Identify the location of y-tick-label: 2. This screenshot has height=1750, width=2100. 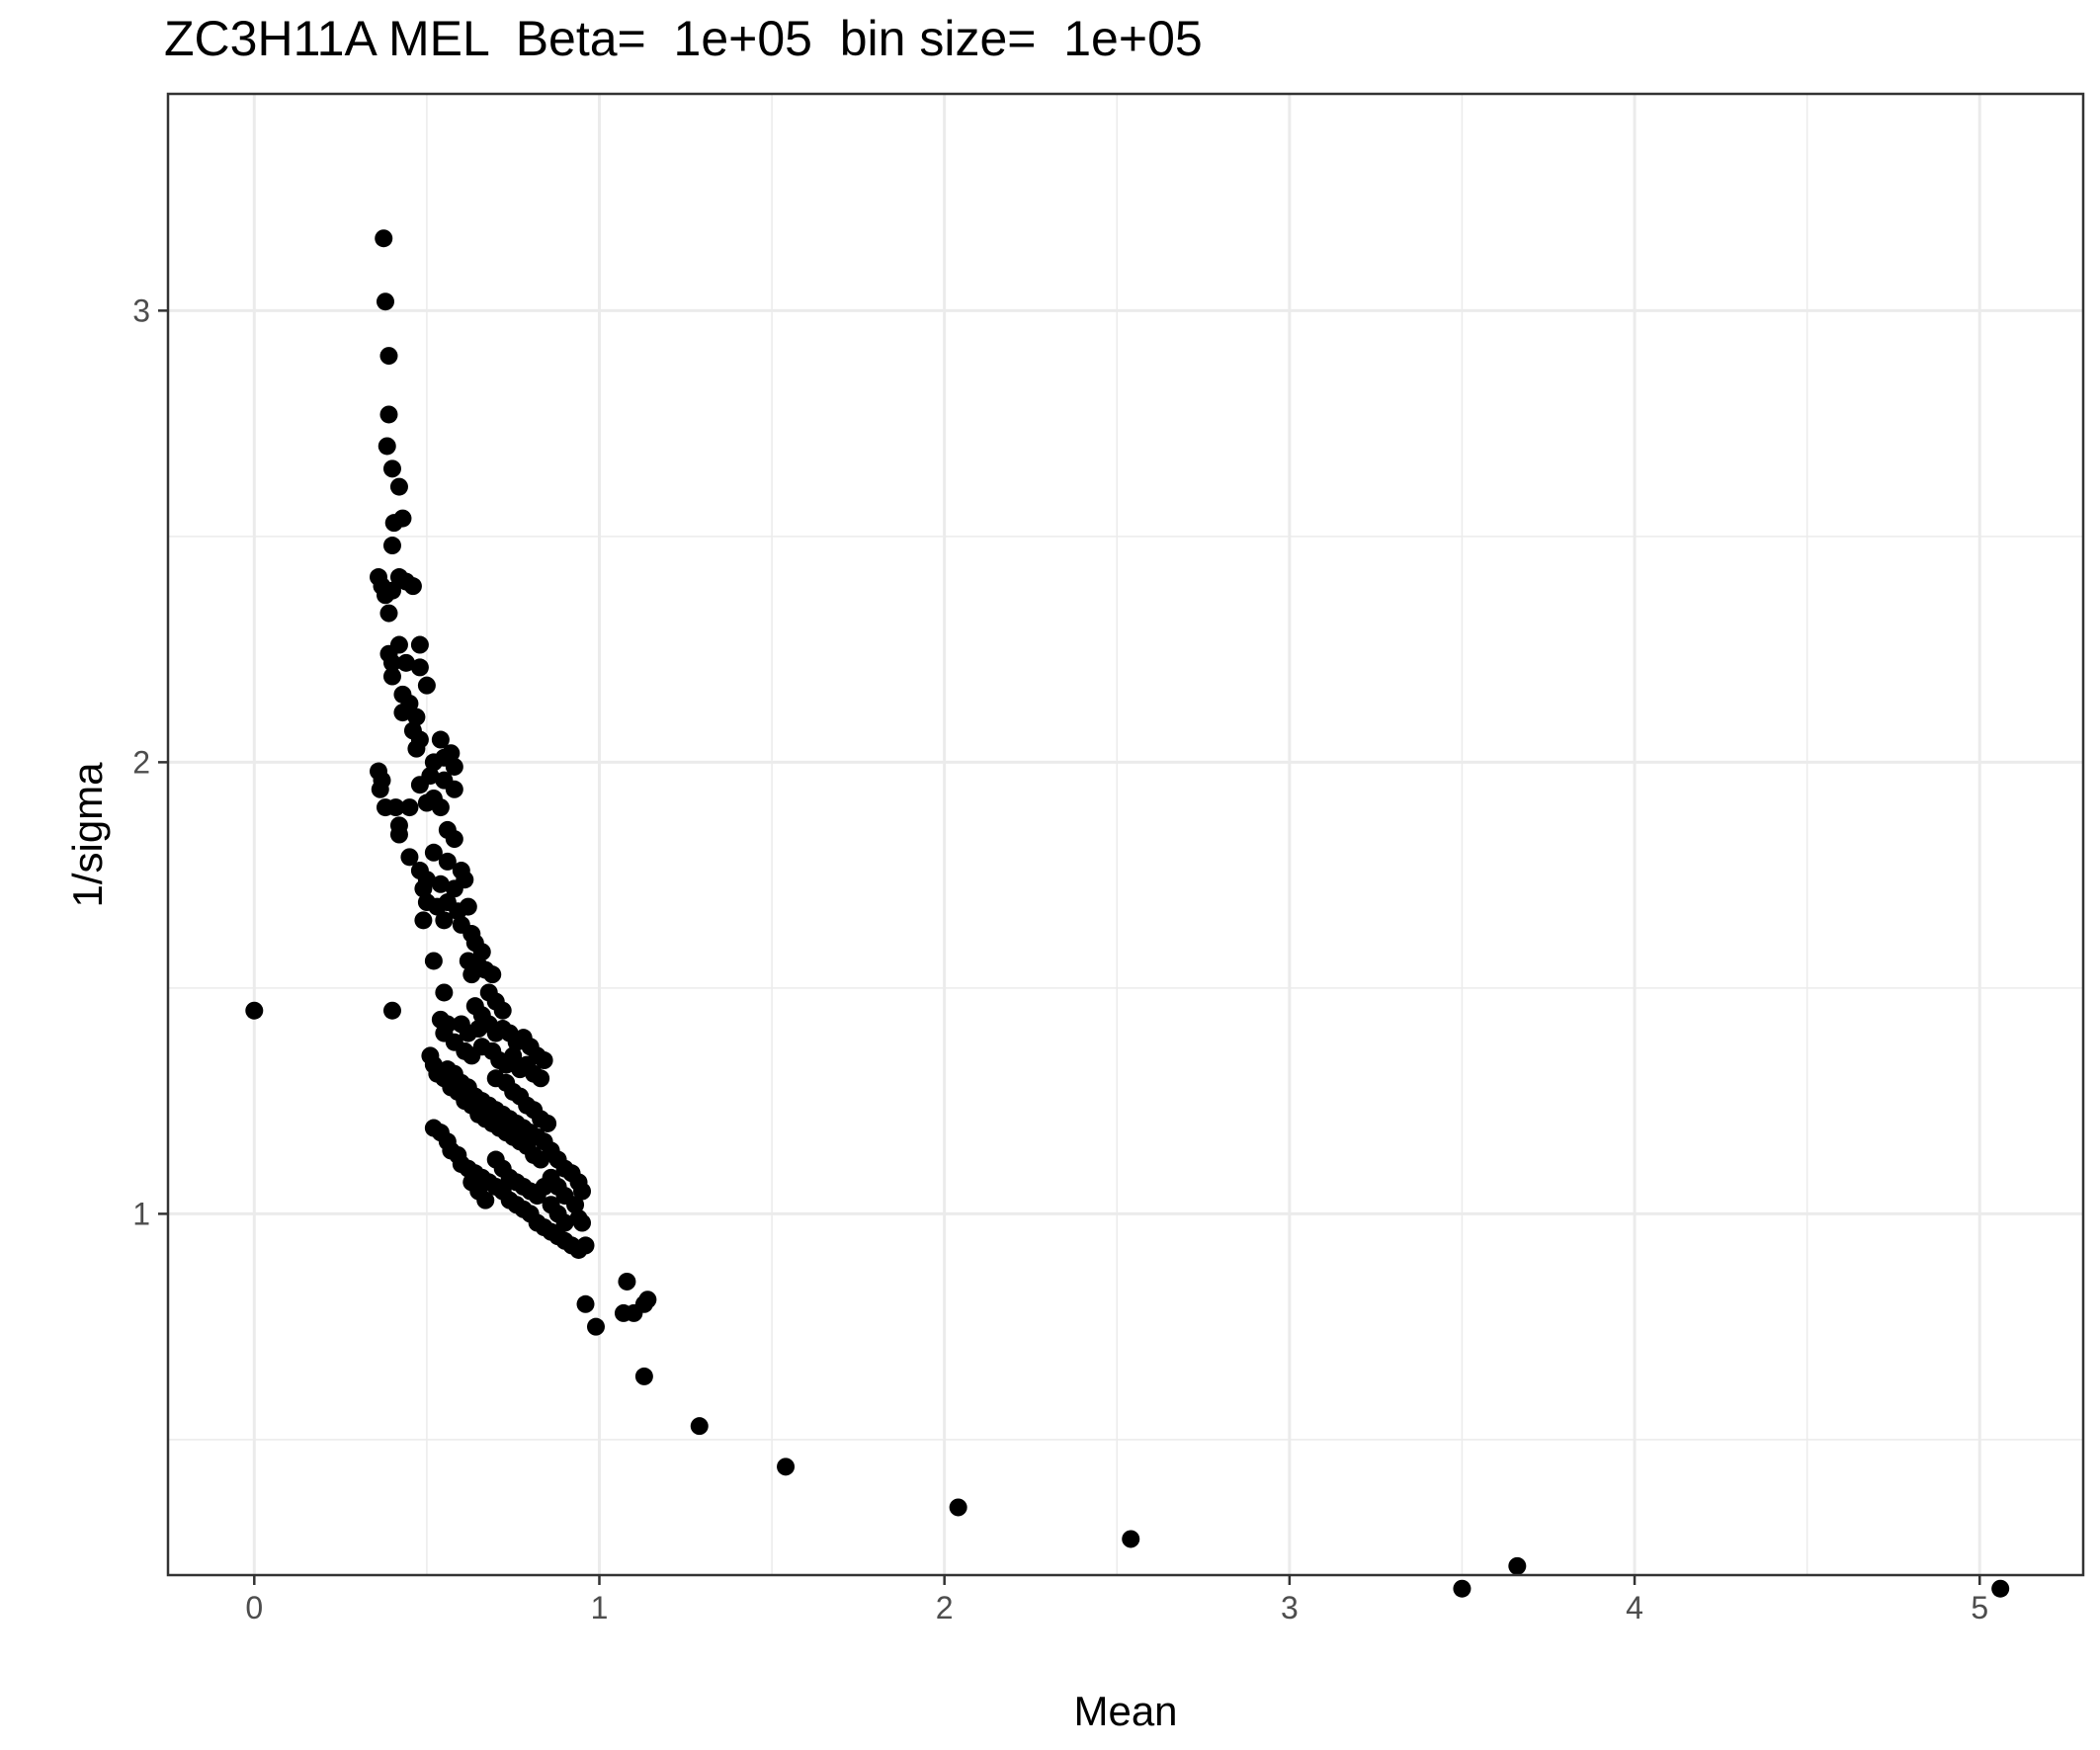
(141, 762).